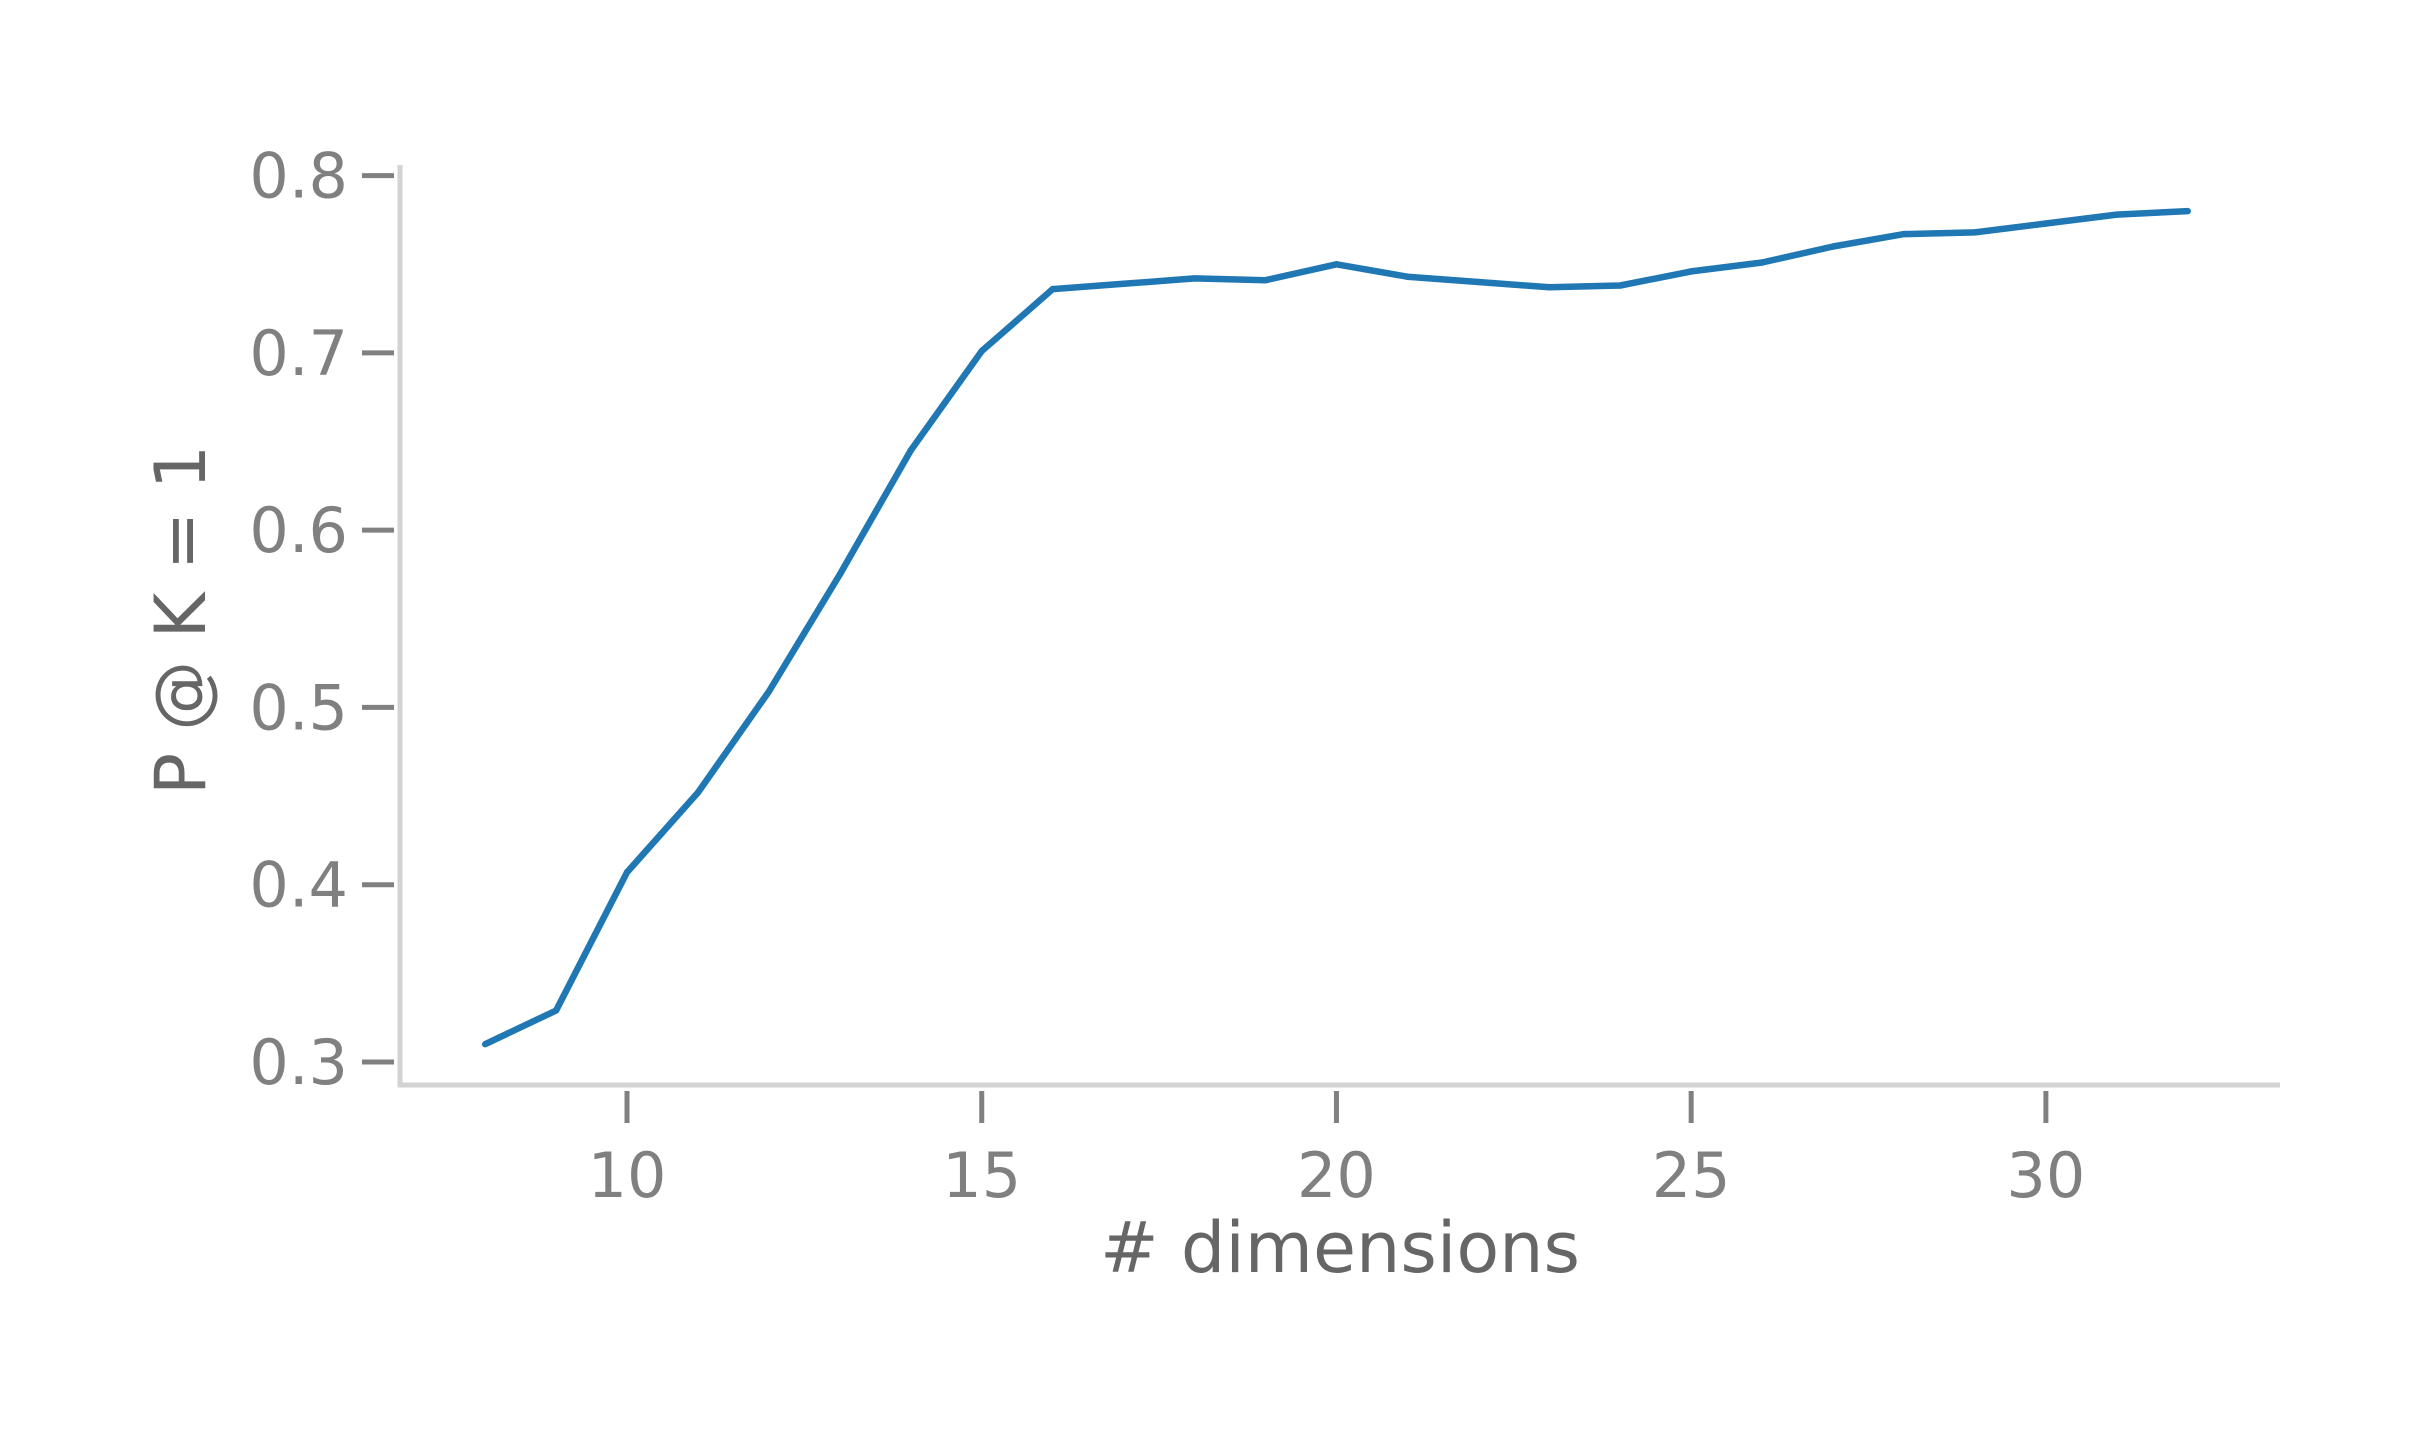 Image resolution: width=2411 pixels, height=1434 pixels. I want to click on x-tick-label: 15, so click(981, 1175).